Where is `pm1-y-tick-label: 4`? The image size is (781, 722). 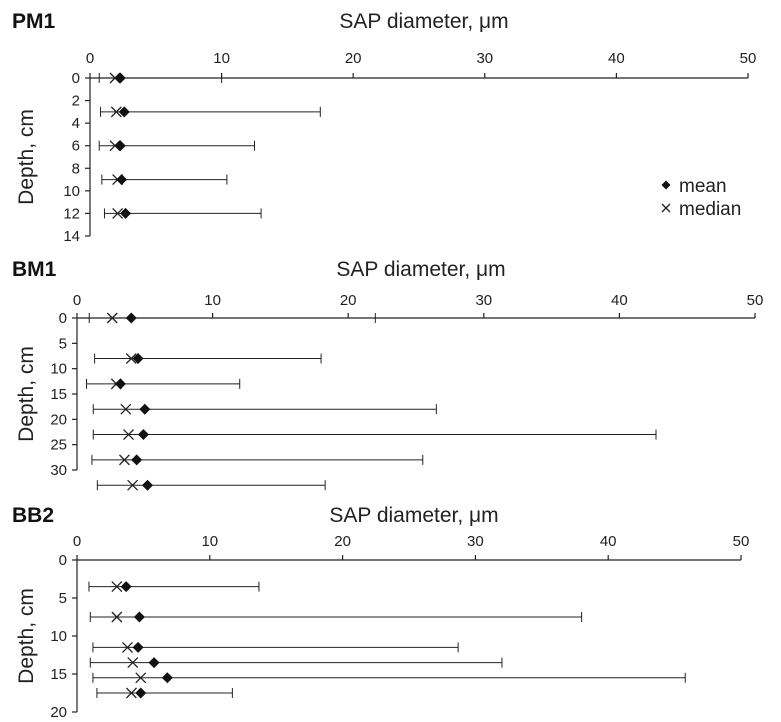
pm1-y-tick-label: 4 is located at coordinates (76, 123).